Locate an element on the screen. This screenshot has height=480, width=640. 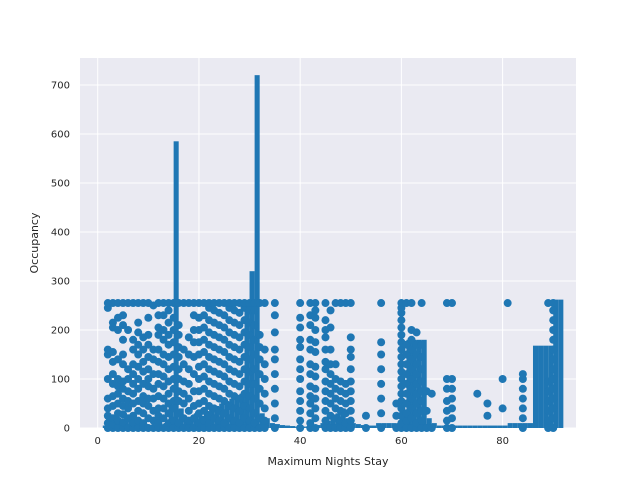
y-tick-label: 700 is located at coordinates (60, 85).